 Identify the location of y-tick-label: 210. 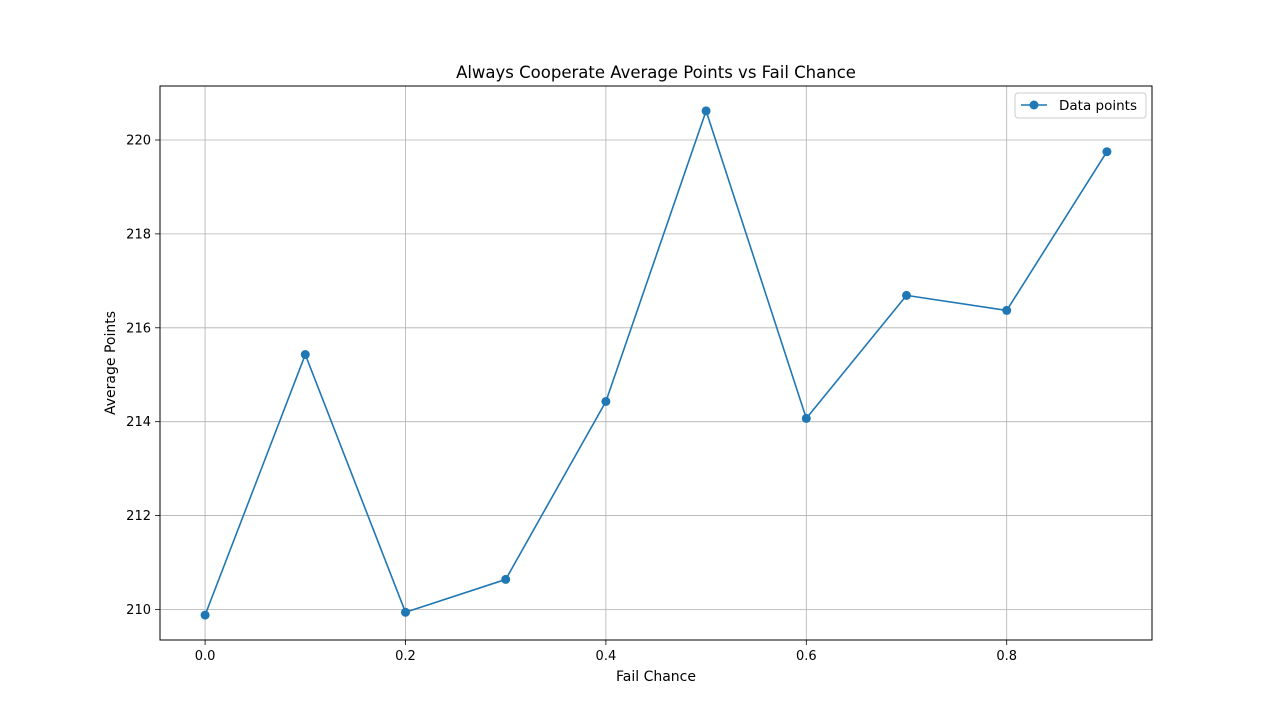
(138, 610).